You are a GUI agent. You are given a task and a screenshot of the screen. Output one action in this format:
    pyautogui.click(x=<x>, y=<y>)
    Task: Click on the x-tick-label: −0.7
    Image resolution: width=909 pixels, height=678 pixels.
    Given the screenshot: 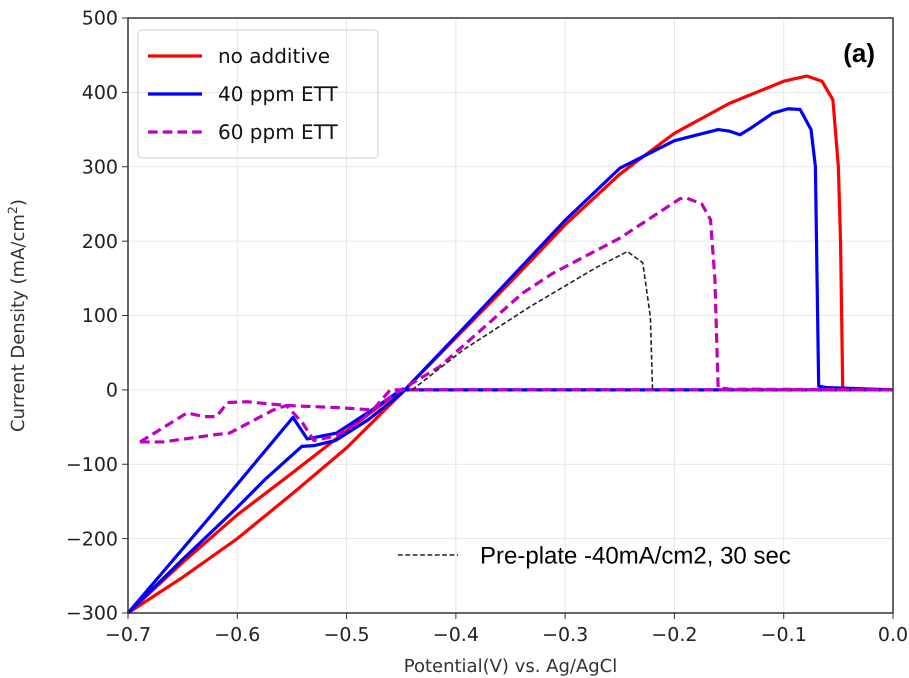 What is the action you would take?
    pyautogui.click(x=128, y=635)
    